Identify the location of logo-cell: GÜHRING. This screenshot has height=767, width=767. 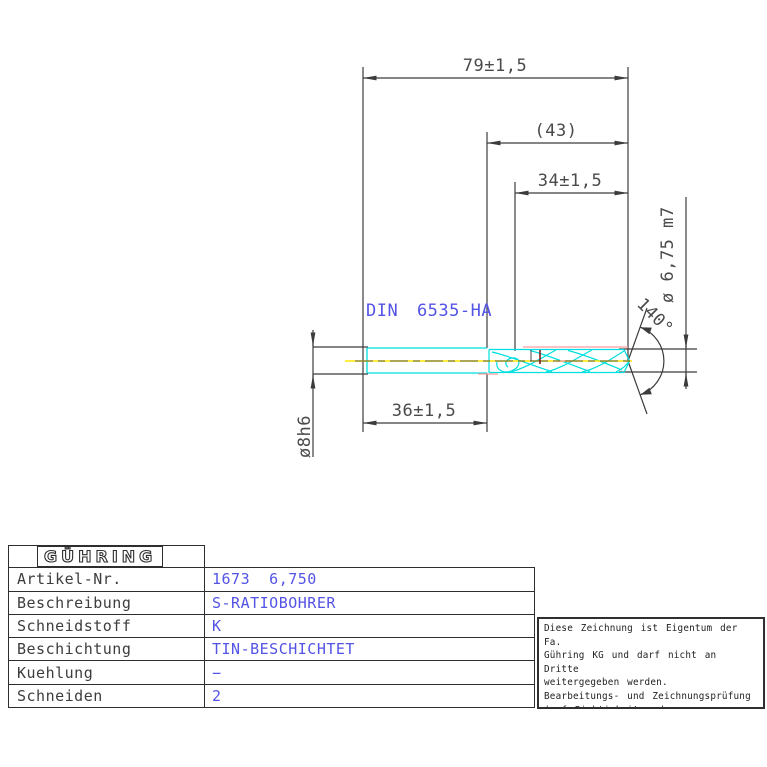
(106, 557).